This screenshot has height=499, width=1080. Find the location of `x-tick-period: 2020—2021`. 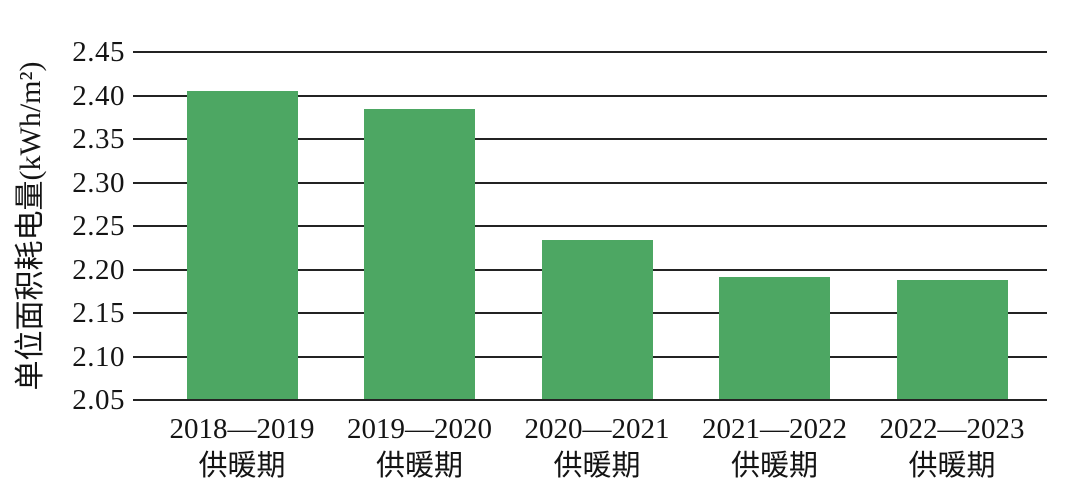

x-tick-period: 2020—2021 is located at coordinates (597, 429).